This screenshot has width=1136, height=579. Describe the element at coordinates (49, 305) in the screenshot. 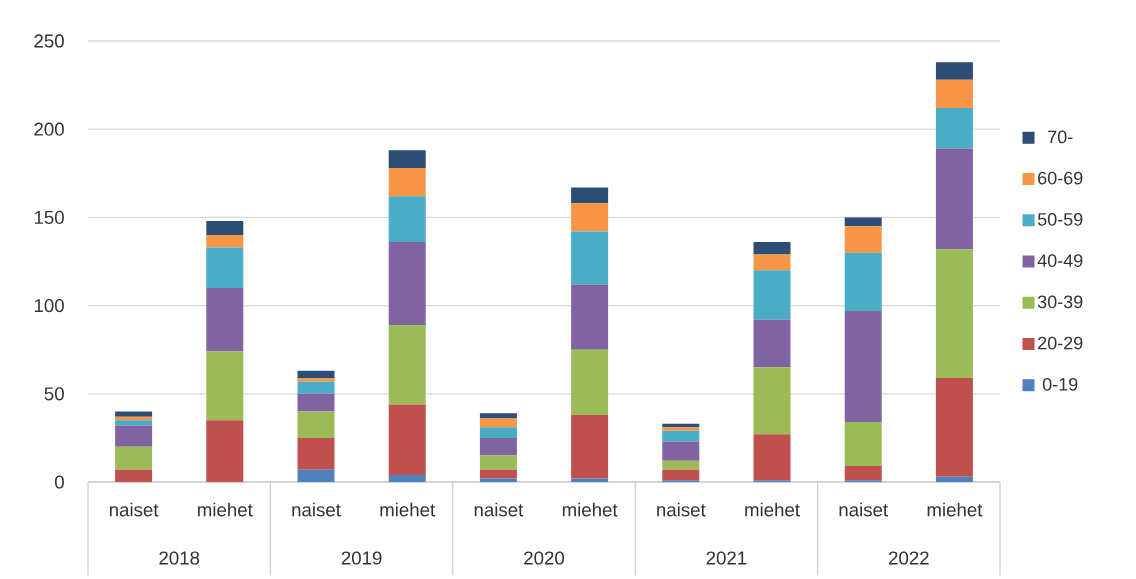

I see `y-tick-label: 100` at that location.